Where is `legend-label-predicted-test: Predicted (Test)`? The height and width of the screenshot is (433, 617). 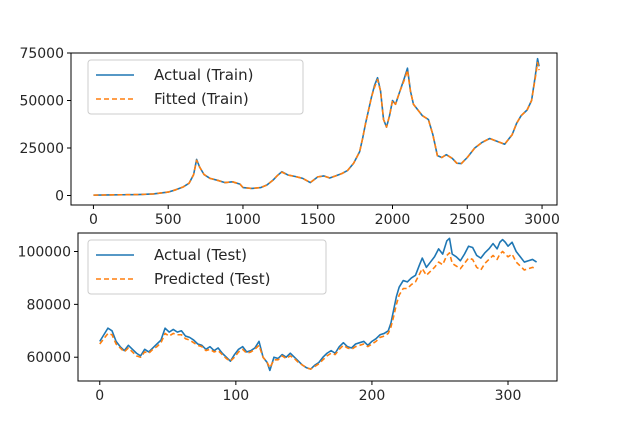
legend-label-predicted-test: Predicted (Test) is located at coordinates (212, 279).